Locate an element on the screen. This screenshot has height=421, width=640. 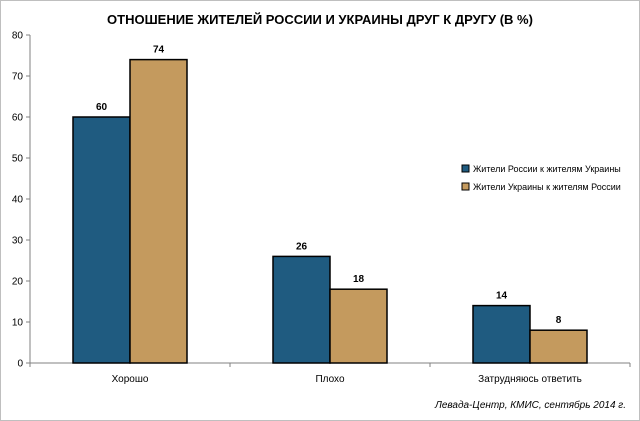
data-label: 14 is located at coordinates (502, 296).